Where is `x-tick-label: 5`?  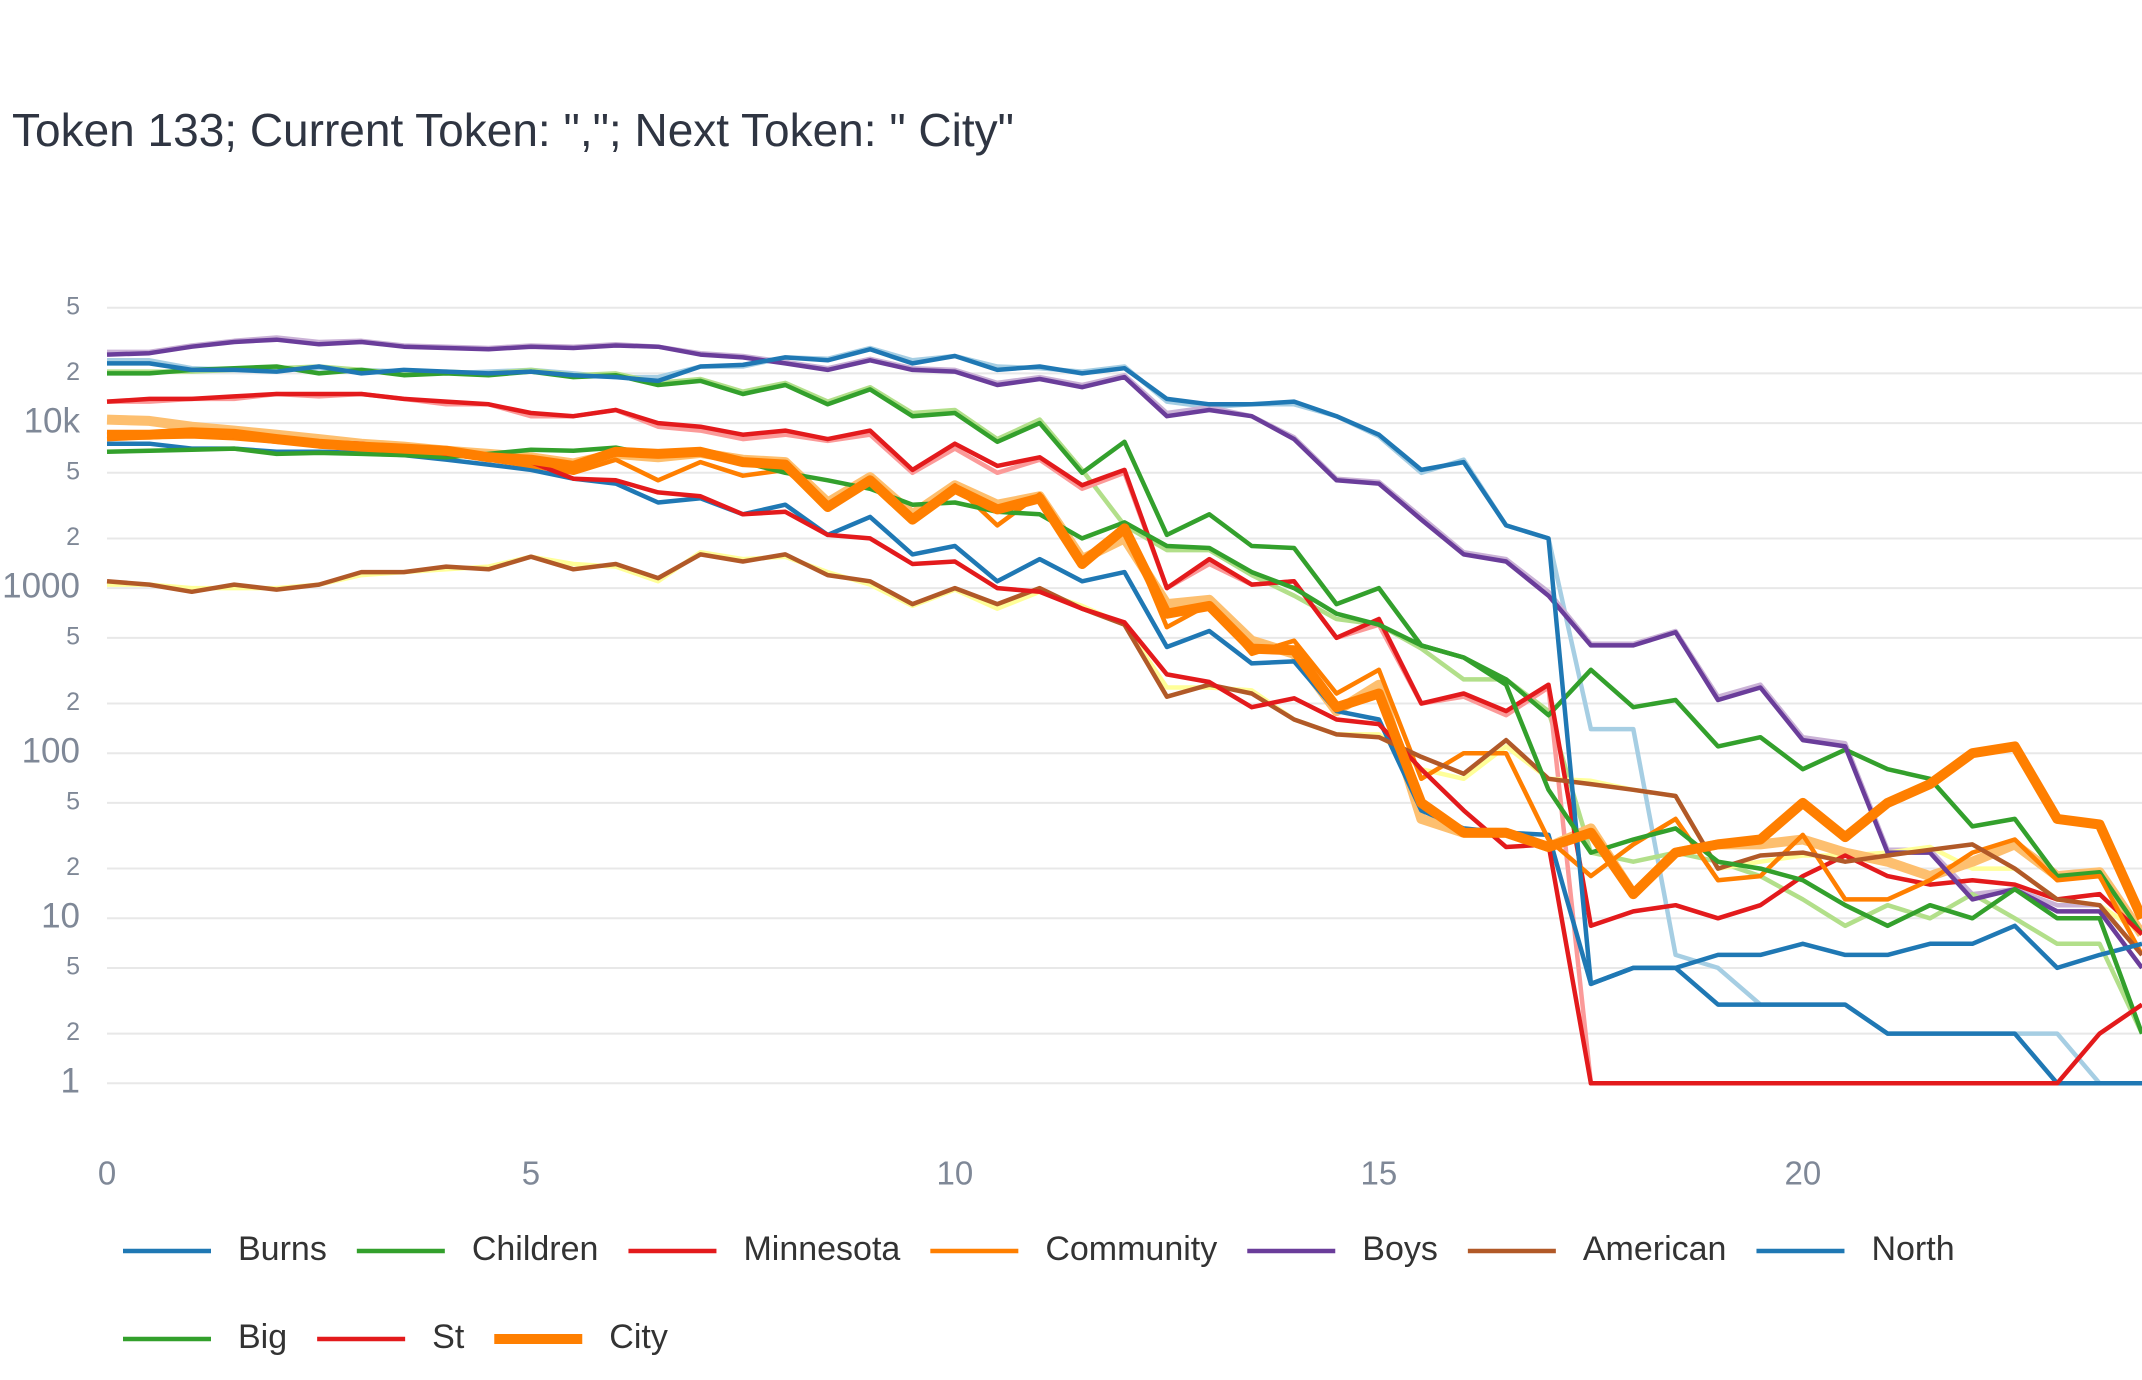 x-tick-label: 5 is located at coordinates (531, 1173).